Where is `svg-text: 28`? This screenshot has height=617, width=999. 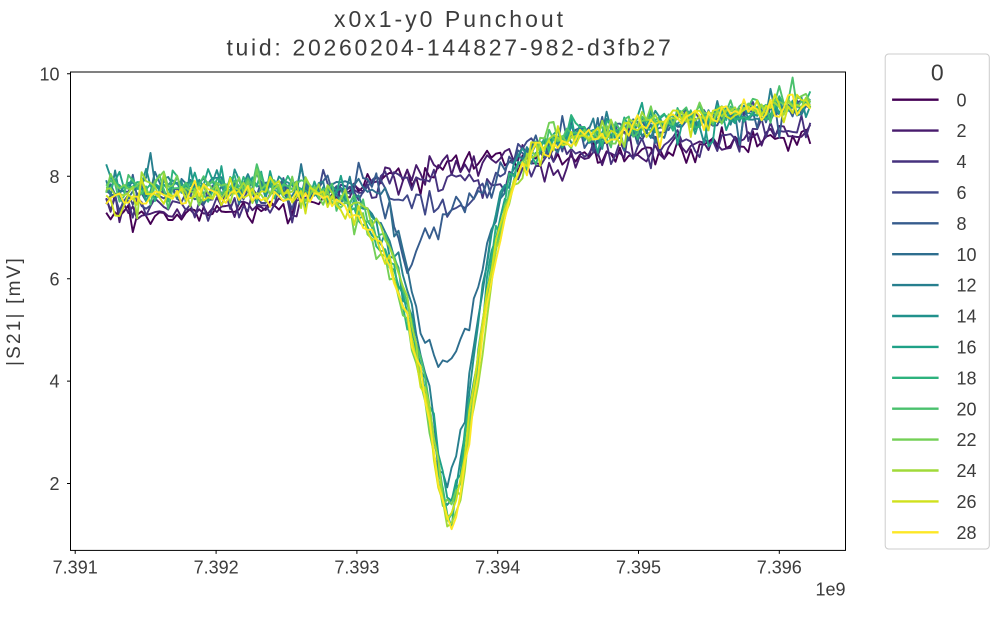 svg-text: 28 is located at coordinates (967, 533).